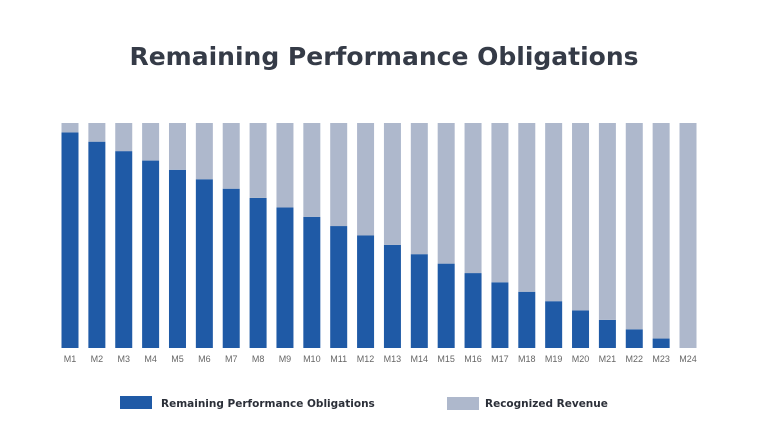 This screenshot has width=768, height=432. I want to click on bar-recognized-m8, so click(258, 160).